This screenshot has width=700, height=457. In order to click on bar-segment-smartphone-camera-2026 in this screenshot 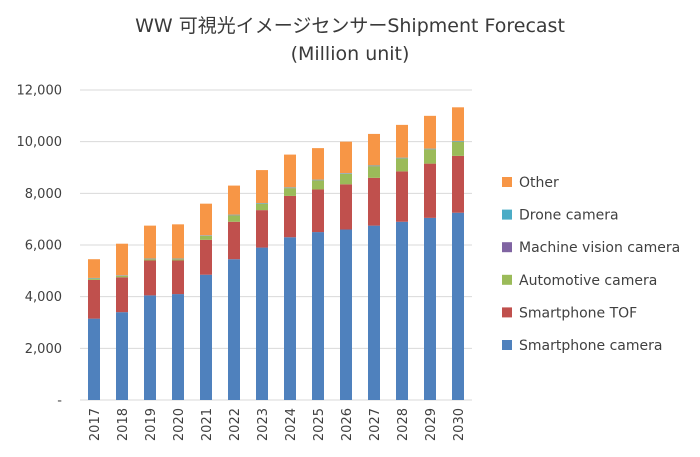, I will do `click(346, 314)`.